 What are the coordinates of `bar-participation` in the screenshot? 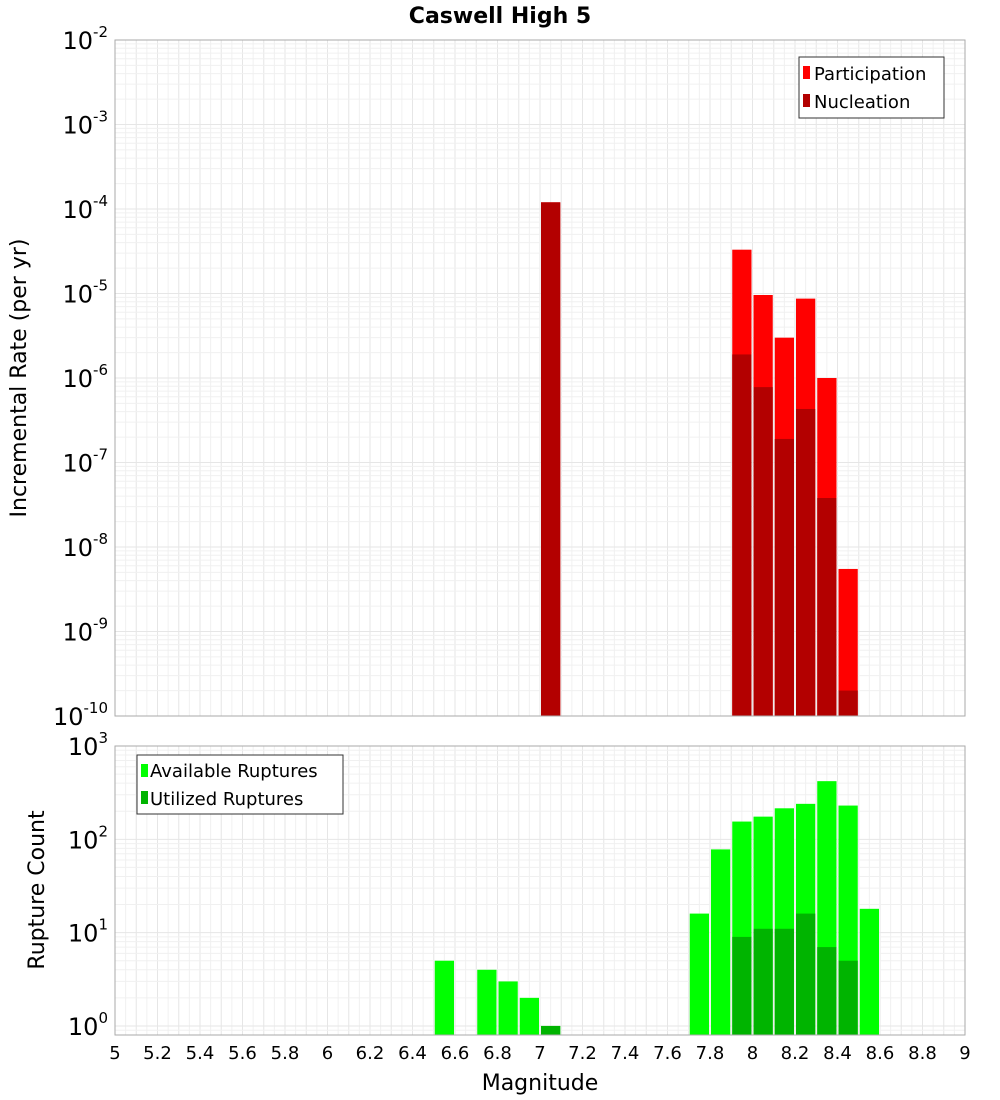 It's located at (848, 642).